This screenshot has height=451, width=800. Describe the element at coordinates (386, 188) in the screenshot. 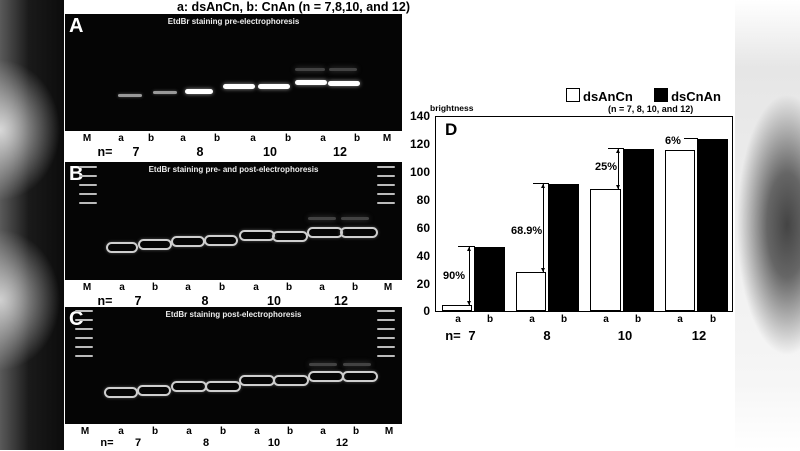

I see `marker-ladder-right` at that location.